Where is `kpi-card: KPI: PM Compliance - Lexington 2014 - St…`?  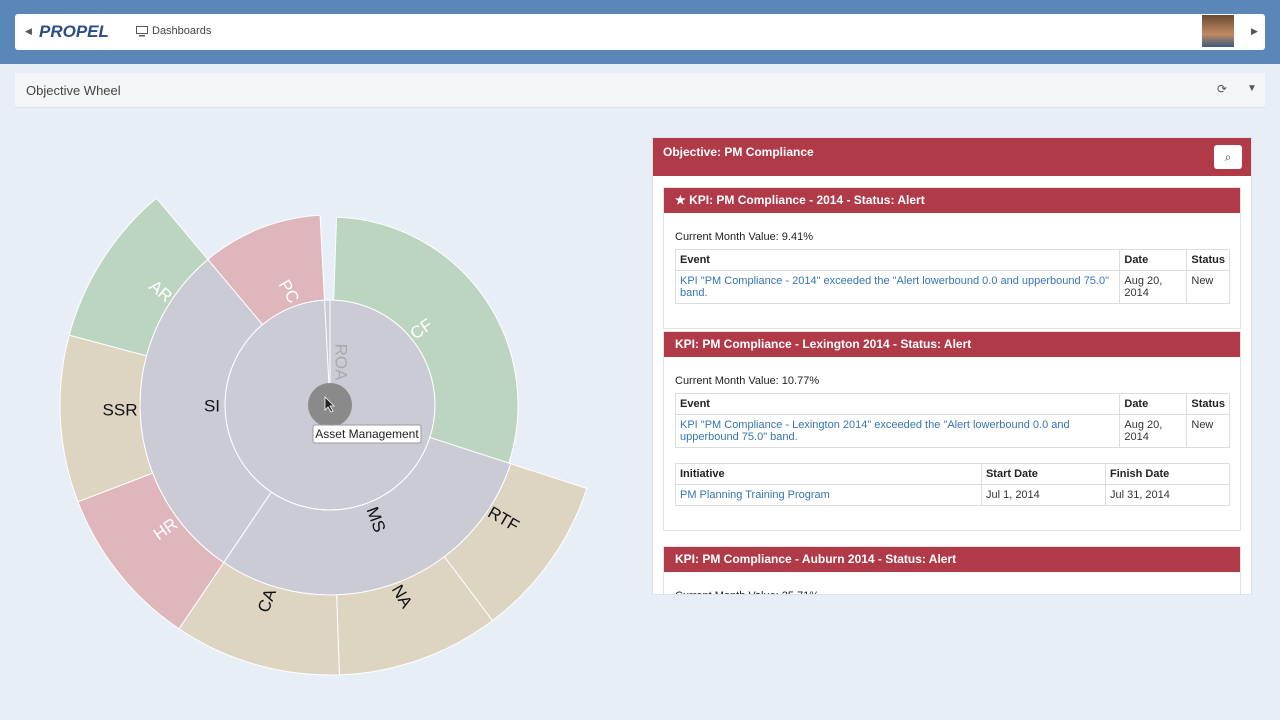
kpi-card: KPI: PM Compliance - Lexington 2014 - St… is located at coordinates (952, 431).